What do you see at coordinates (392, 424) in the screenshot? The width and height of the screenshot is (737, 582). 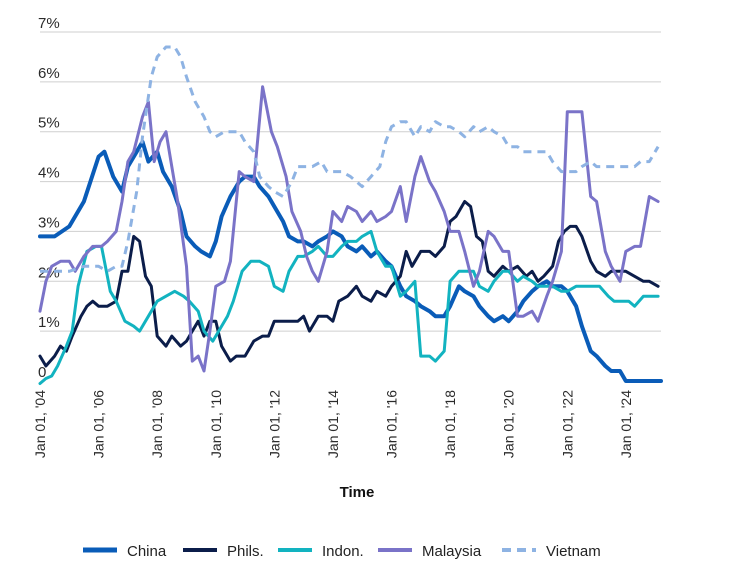 I see `x-tick-label: Jan 01, '16` at bounding box center [392, 424].